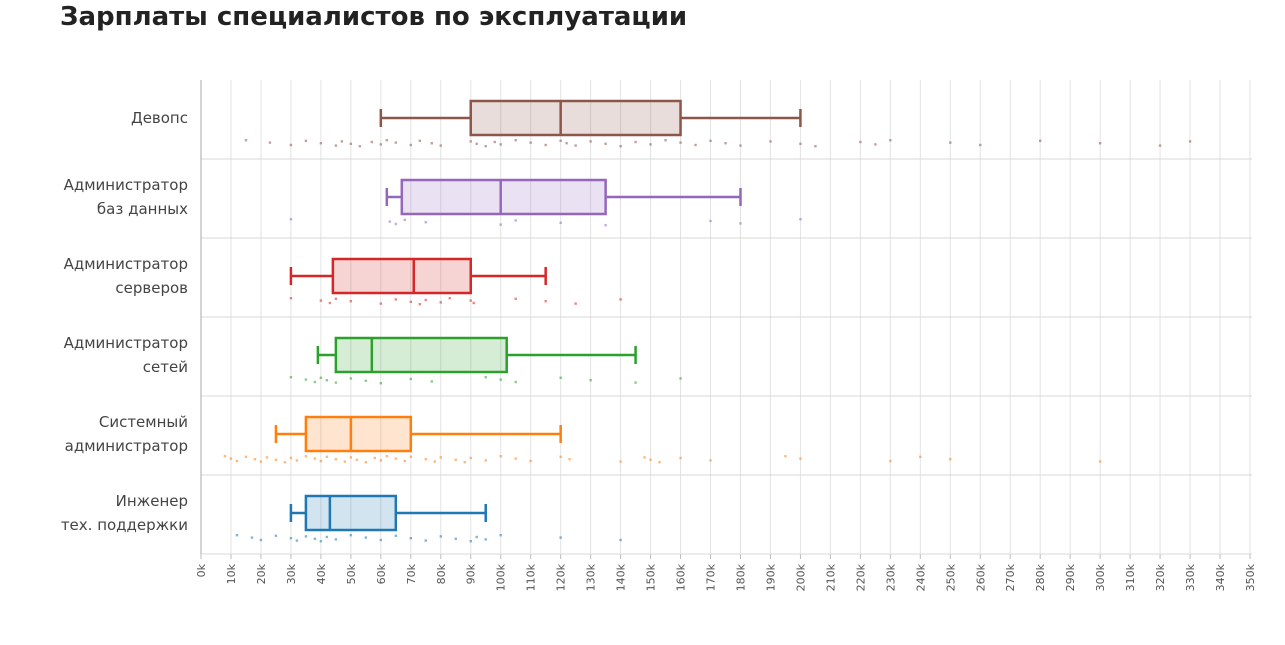 The image size is (1285, 645). Describe the element at coordinates (501, 577) in the screenshot. I see `x-tick-label: 100k` at that location.